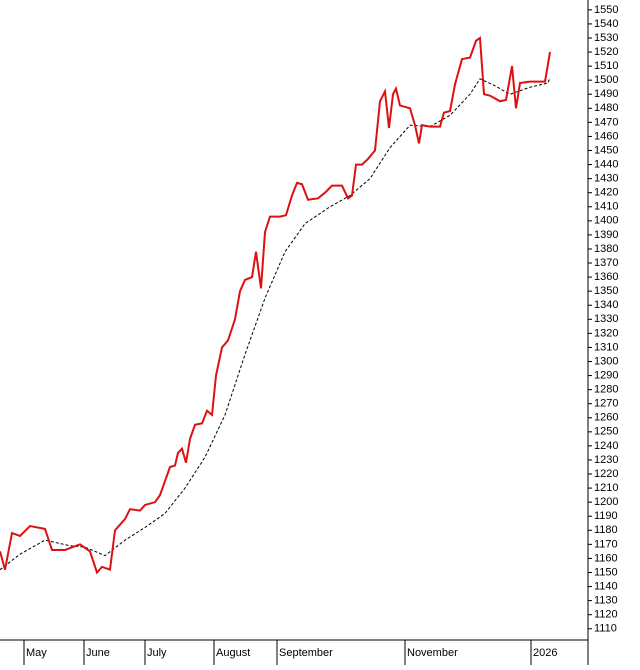 This screenshot has width=640, height=670. What do you see at coordinates (606, 615) in the screenshot?
I see `y-tick-label: 1120` at bounding box center [606, 615].